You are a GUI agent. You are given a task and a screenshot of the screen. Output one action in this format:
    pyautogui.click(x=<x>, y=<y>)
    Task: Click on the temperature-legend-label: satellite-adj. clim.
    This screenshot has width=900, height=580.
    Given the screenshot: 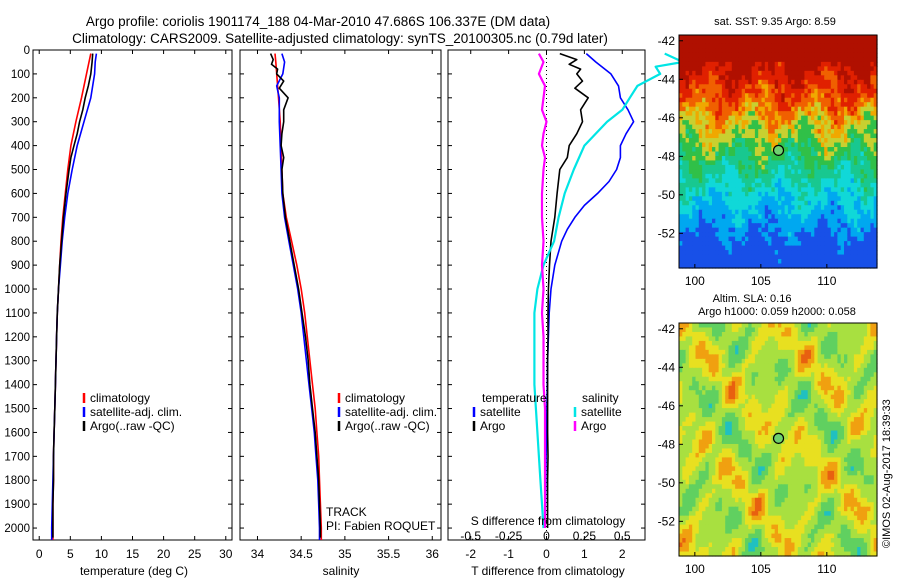 What is the action you would take?
    pyautogui.click(x=136, y=412)
    